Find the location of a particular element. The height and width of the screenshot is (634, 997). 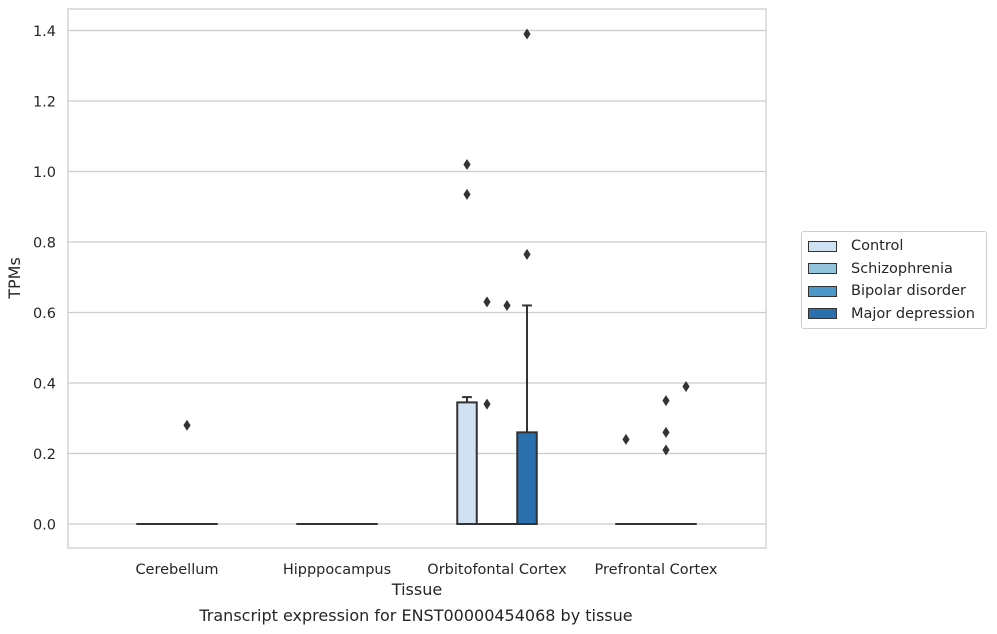

legend-item: Control is located at coordinates (894, 246).